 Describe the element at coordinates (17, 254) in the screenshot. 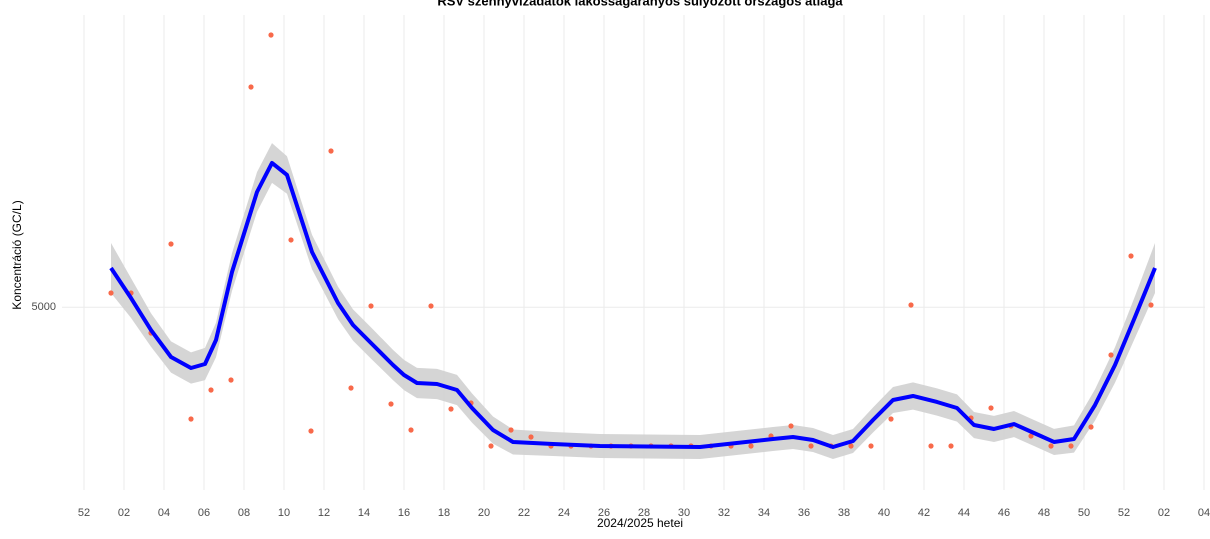

I see `y-axis-title: Koncentráció (GC/L)` at that location.